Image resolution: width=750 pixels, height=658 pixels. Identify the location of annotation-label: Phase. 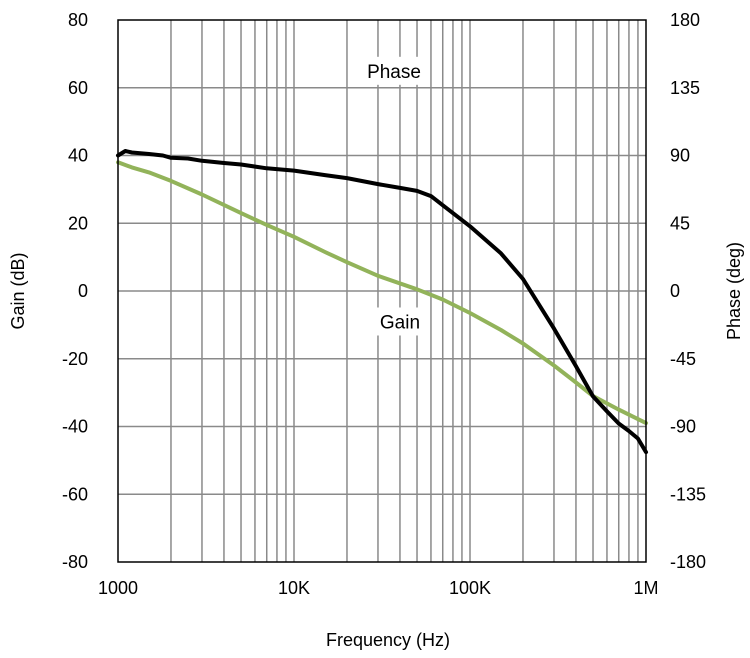
(394, 72).